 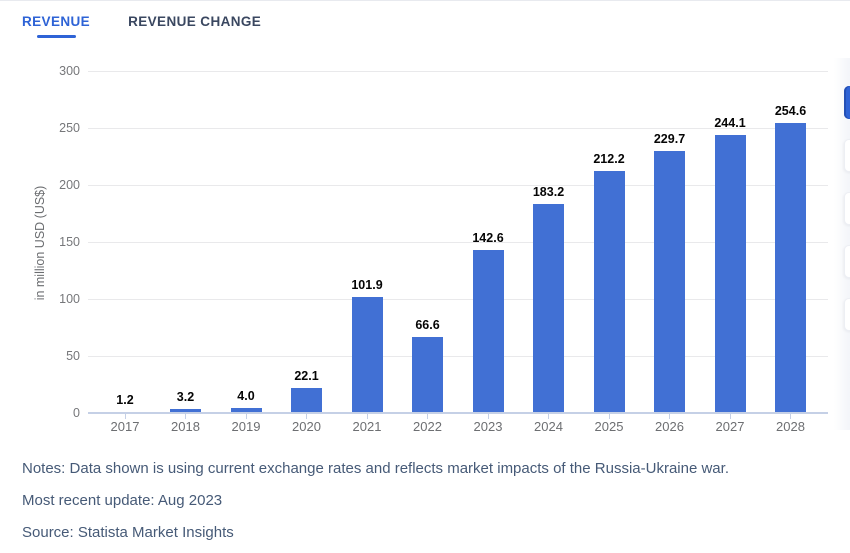 I want to click on bar-2025, so click(x=609, y=292).